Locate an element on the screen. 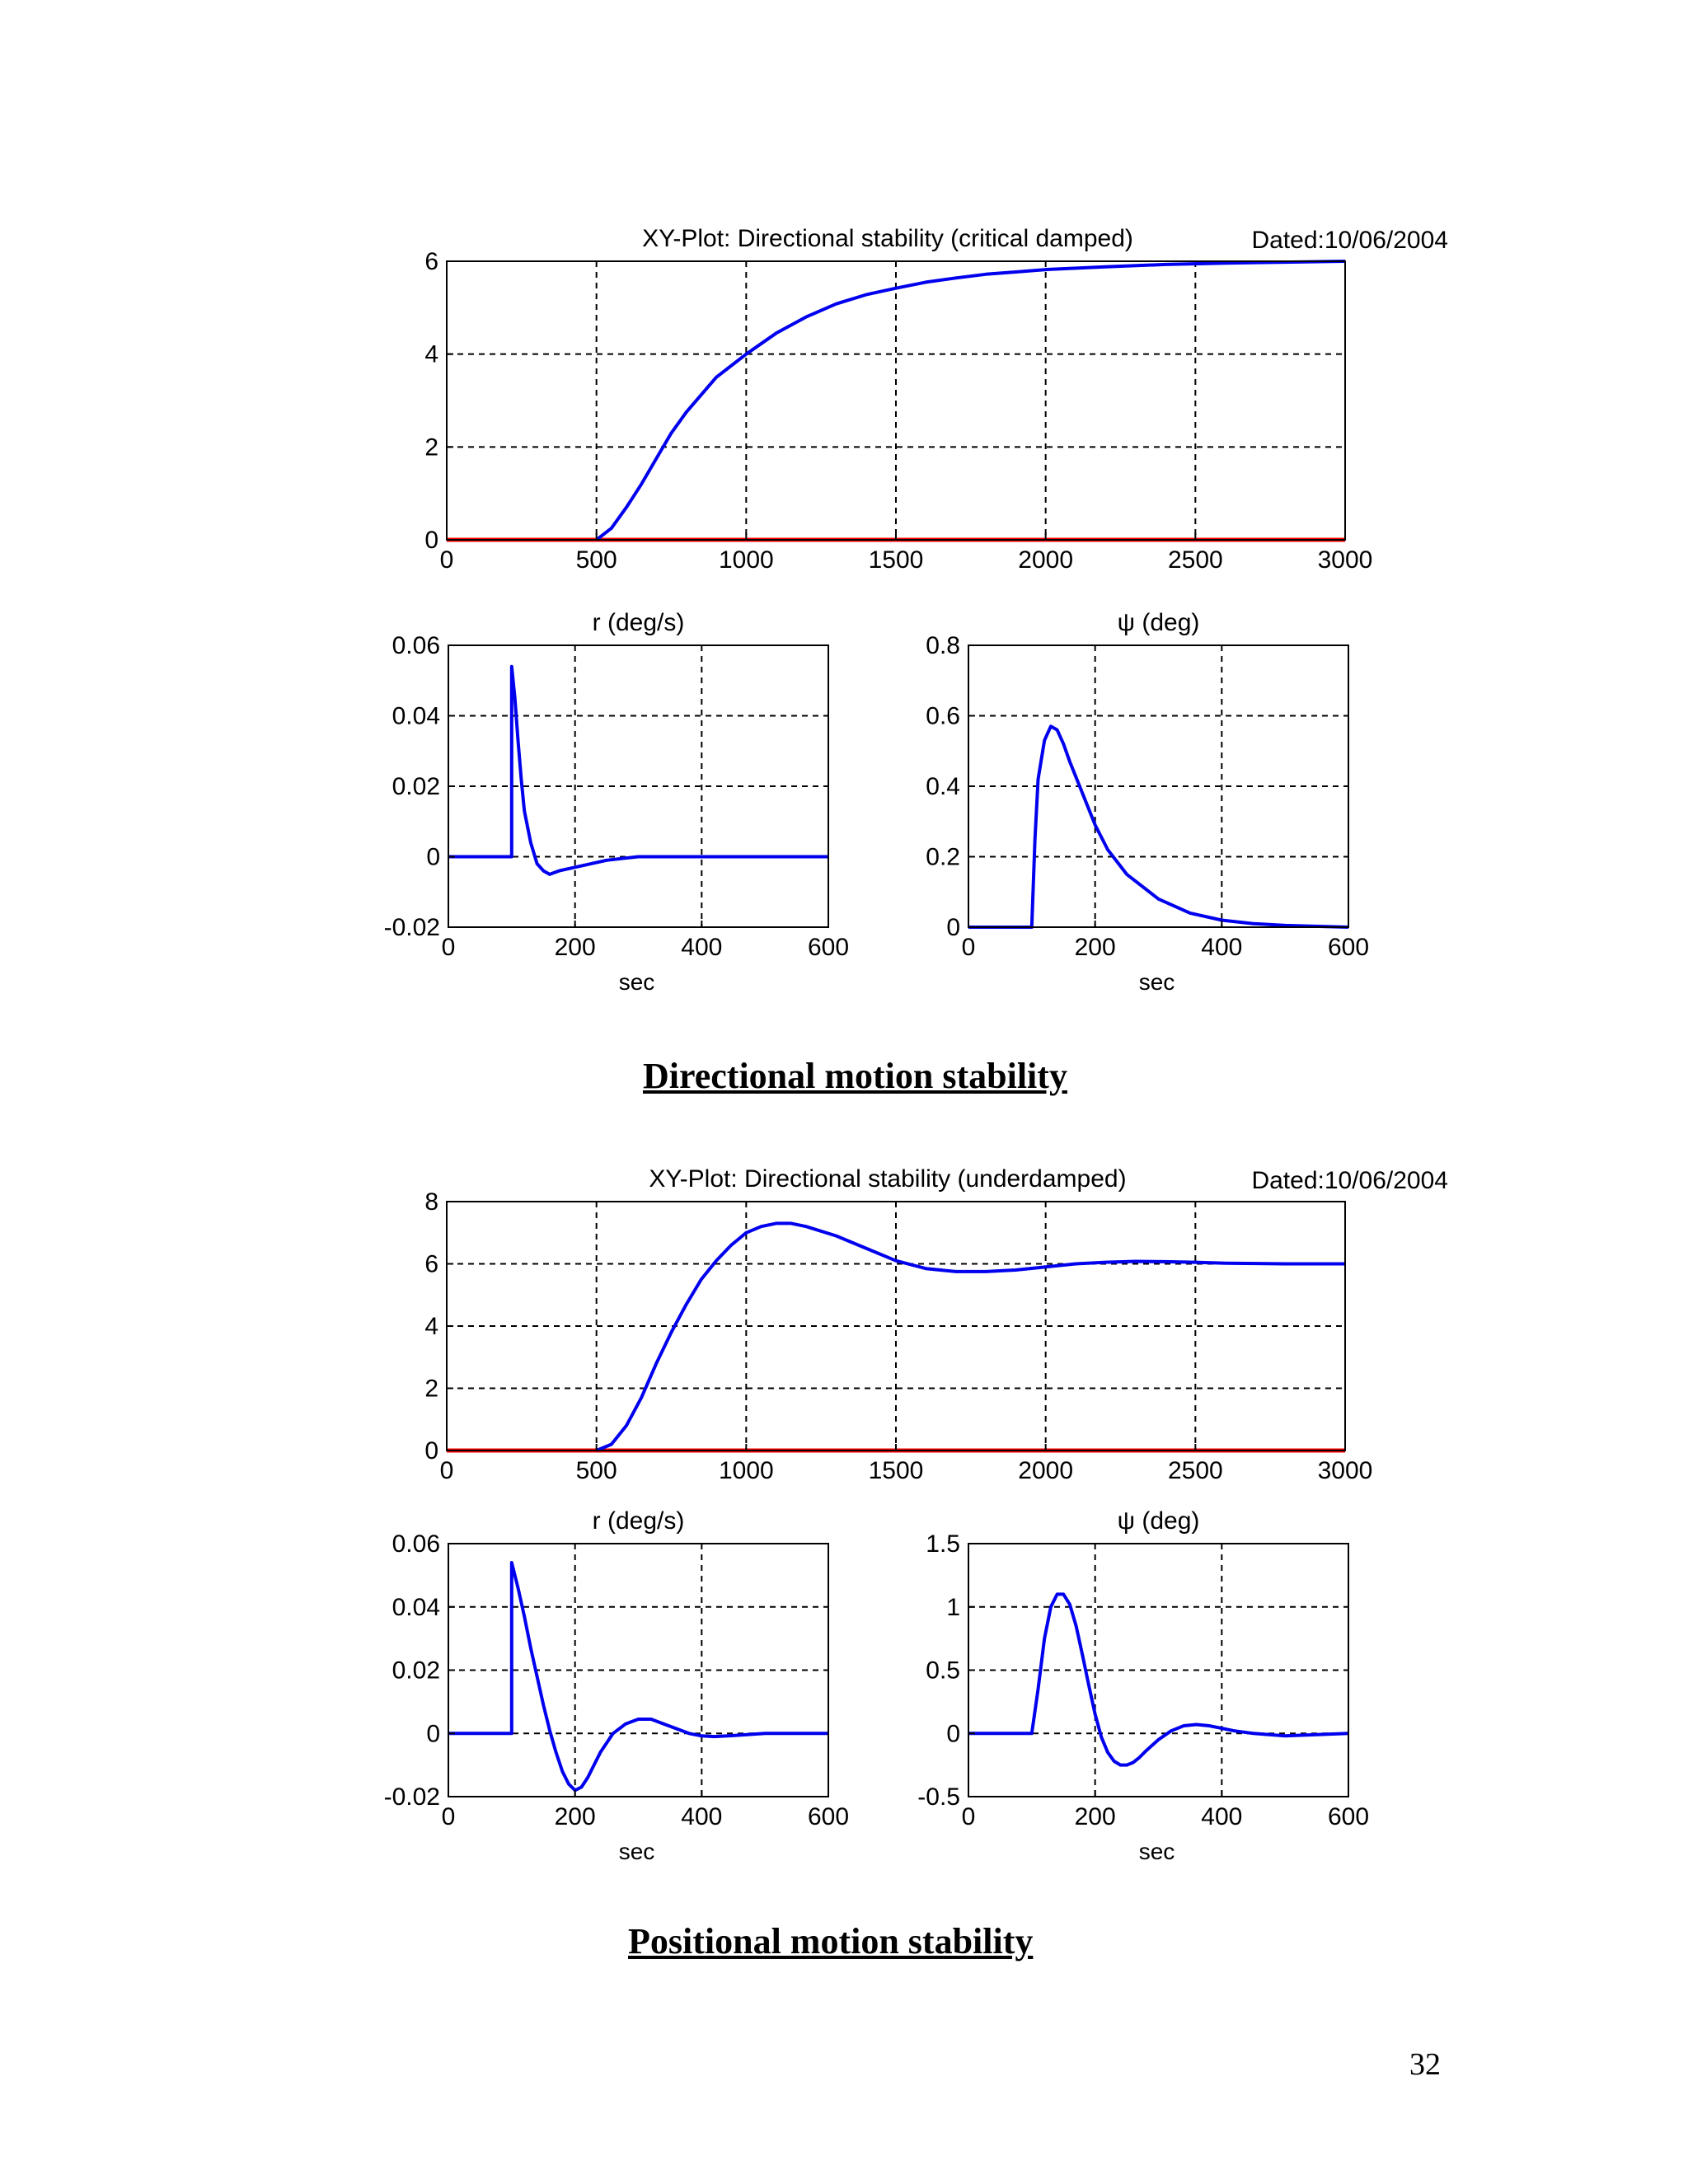 This screenshot has height=2184, width=1688. chart-fig2-xy-x-tick-label: 3000 is located at coordinates (1345, 1470).